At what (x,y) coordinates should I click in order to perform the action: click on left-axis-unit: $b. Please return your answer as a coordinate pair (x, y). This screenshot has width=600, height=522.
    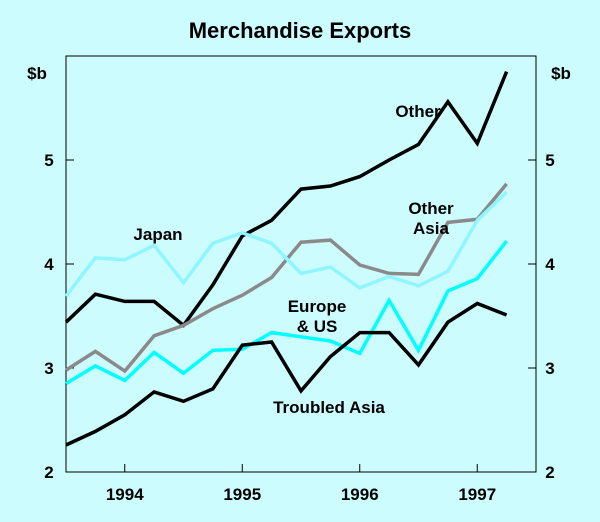
    Looking at the image, I should click on (37, 73).